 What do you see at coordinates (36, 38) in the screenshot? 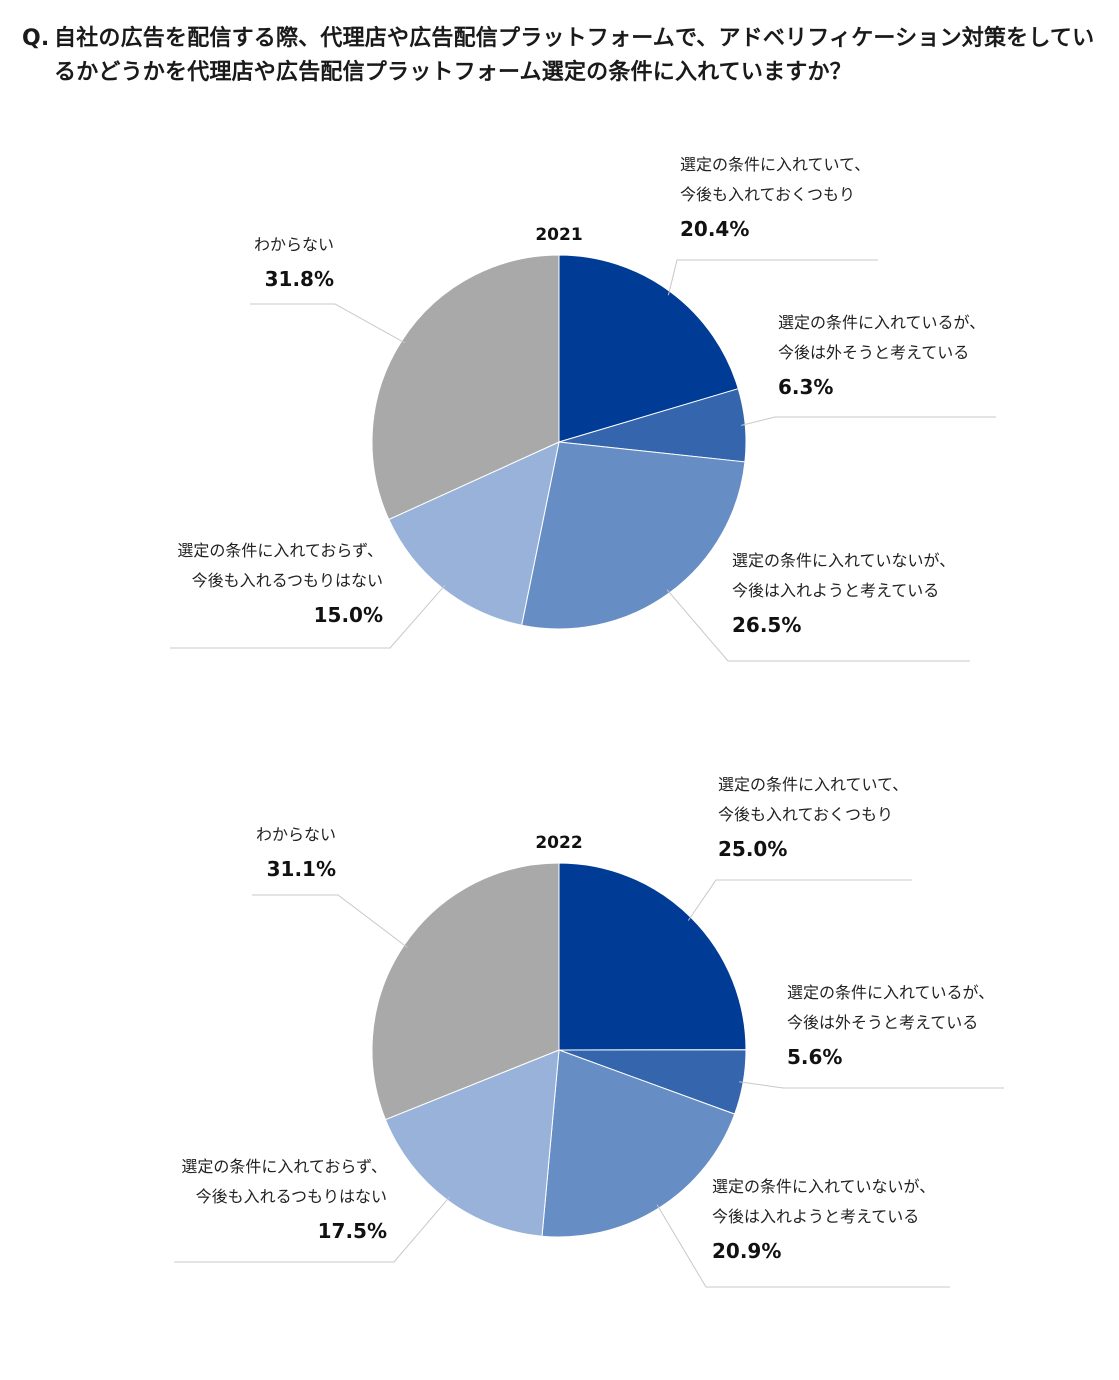
I see `question-prefix: Q.` at bounding box center [36, 38].